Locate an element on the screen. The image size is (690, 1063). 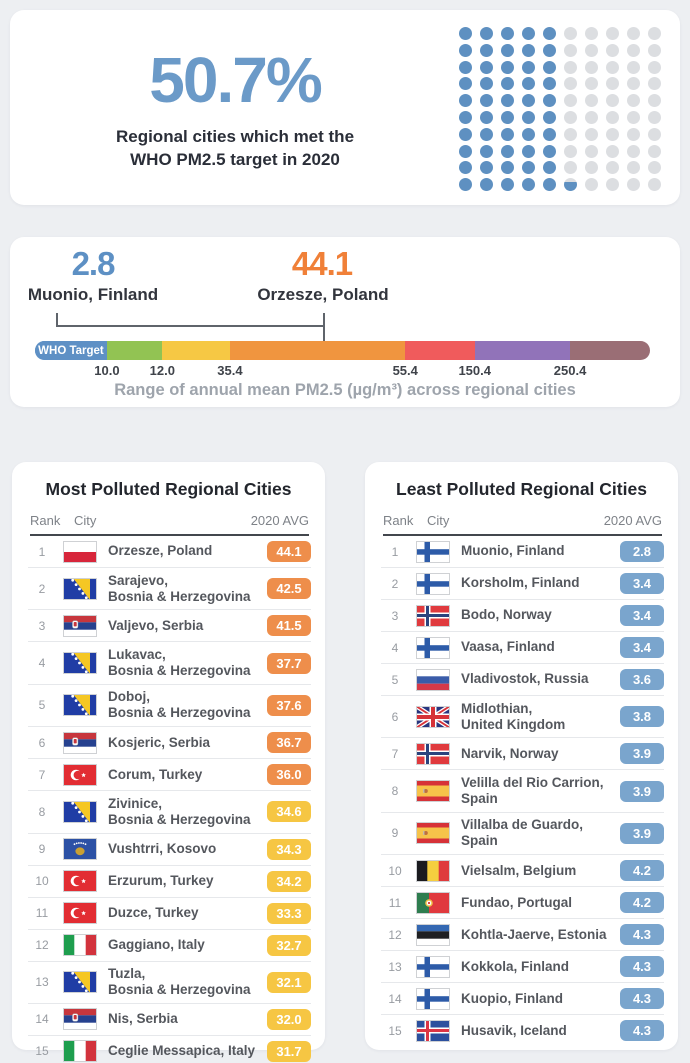
city-cell: Kokkola, Finland is located at coordinates (515, 966).